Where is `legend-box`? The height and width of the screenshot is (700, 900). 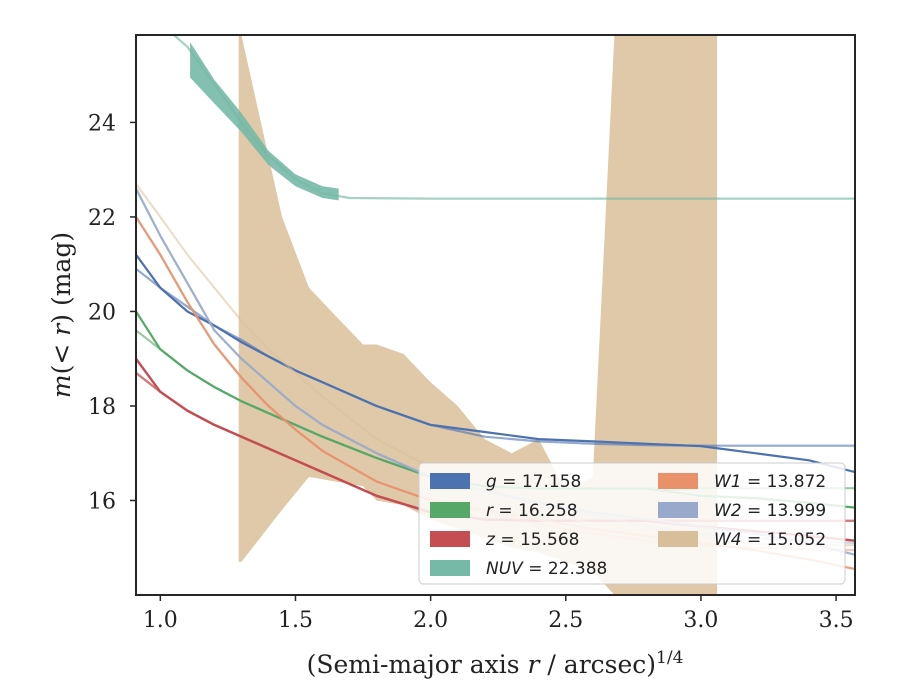 legend-box is located at coordinates (632, 523).